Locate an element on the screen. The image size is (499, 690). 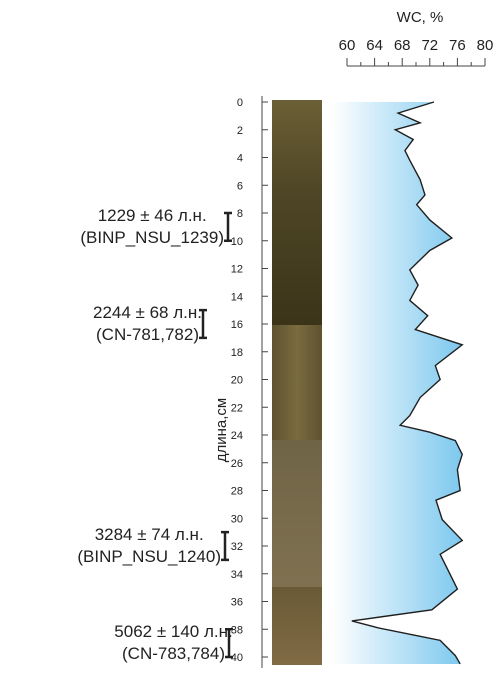
date-label: 1229 ± 46 л.н. is located at coordinates (152, 215).